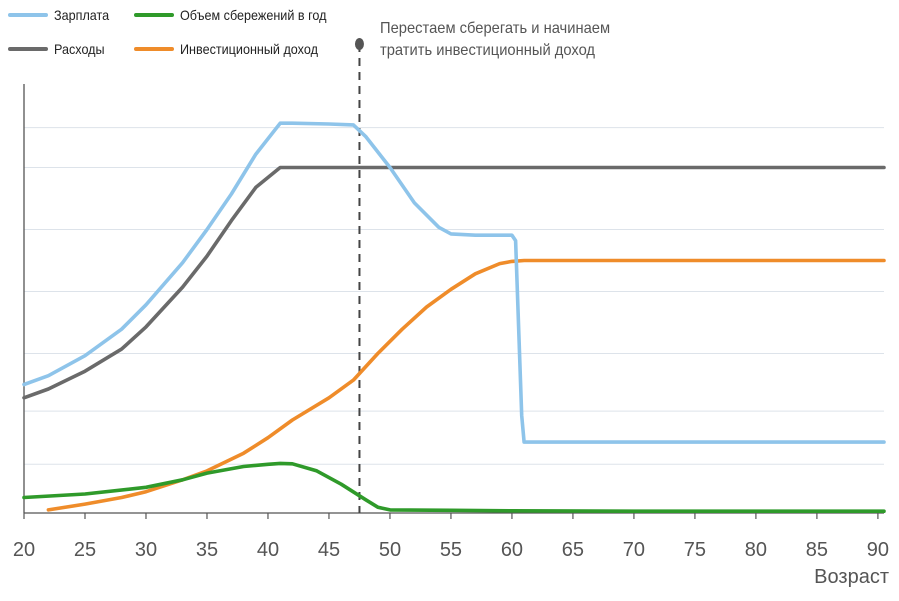  Describe the element at coordinates (154, 49) in the screenshot. I see `legend-swatch-investment` at that location.